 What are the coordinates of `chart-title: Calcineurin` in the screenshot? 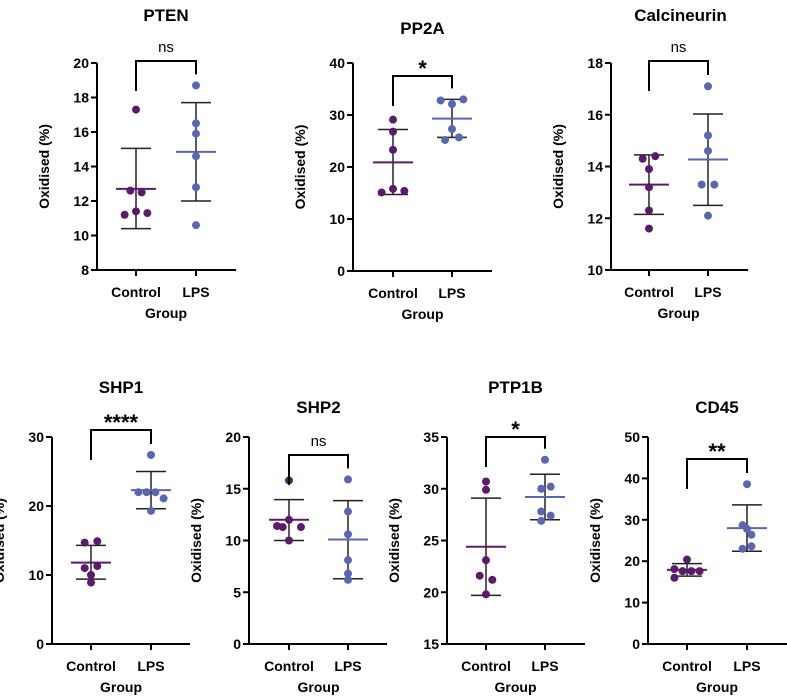 It's located at (680, 15).